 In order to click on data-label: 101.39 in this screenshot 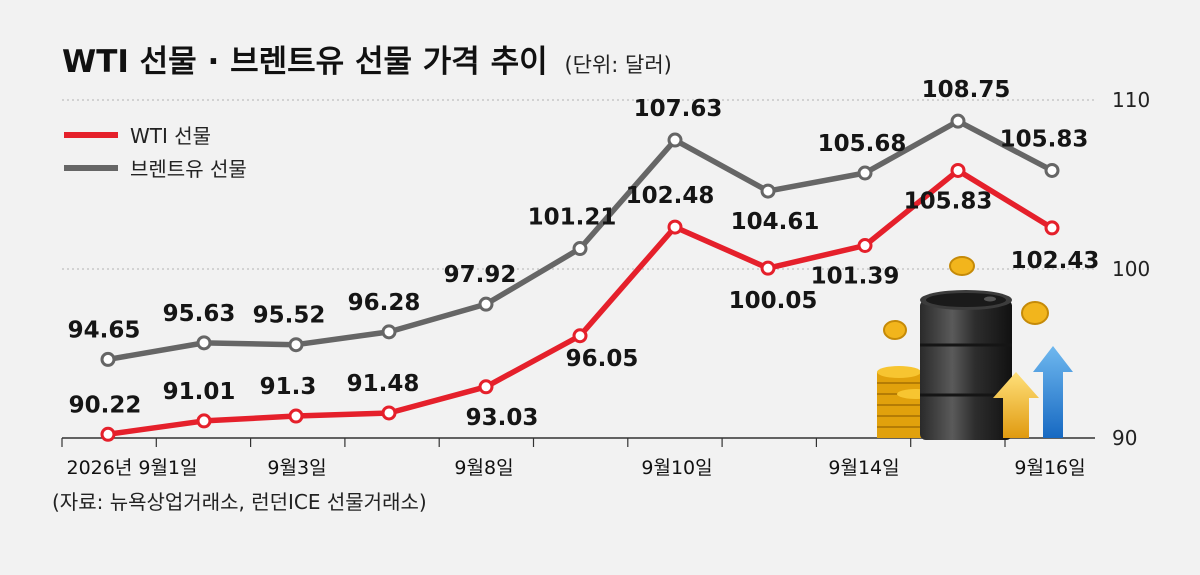, I will do `click(855, 277)`.